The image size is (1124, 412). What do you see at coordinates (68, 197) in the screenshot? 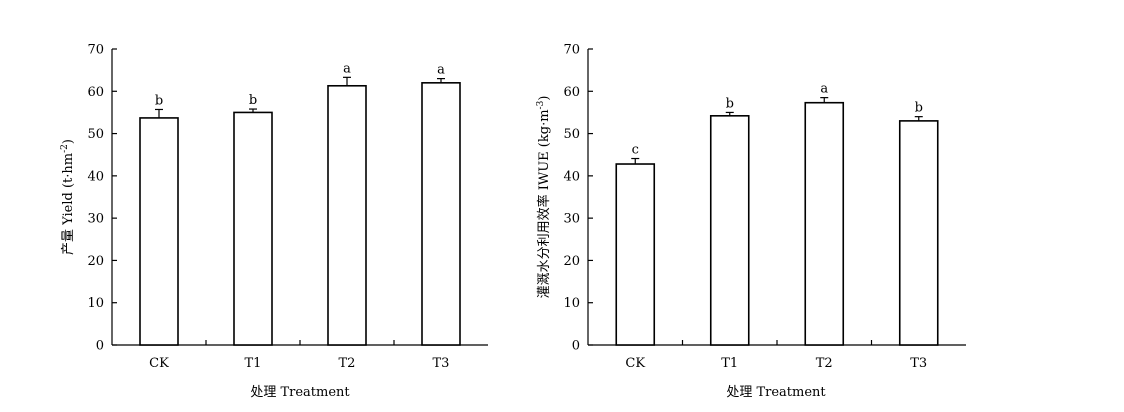
I see `y-axis-title: 产量 Yield (t·hm-2)` at bounding box center [68, 197].